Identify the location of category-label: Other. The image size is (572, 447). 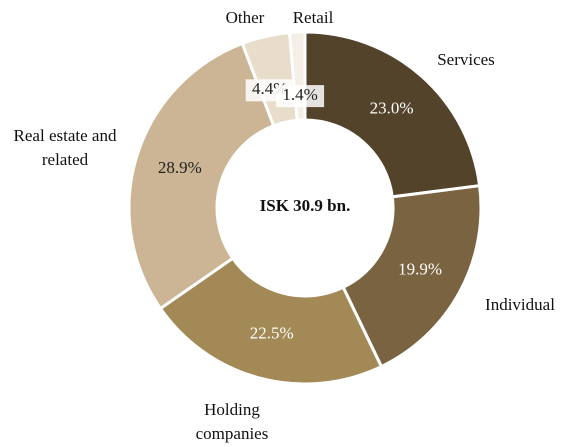
(245, 17).